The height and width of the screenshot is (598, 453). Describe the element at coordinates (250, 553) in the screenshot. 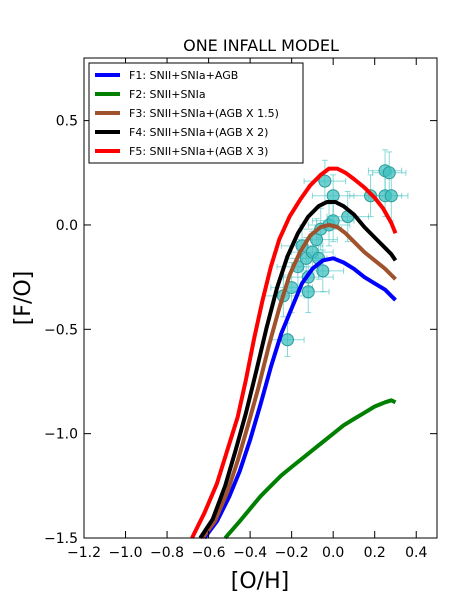

I see `x-tick-label: −0.4` at that location.